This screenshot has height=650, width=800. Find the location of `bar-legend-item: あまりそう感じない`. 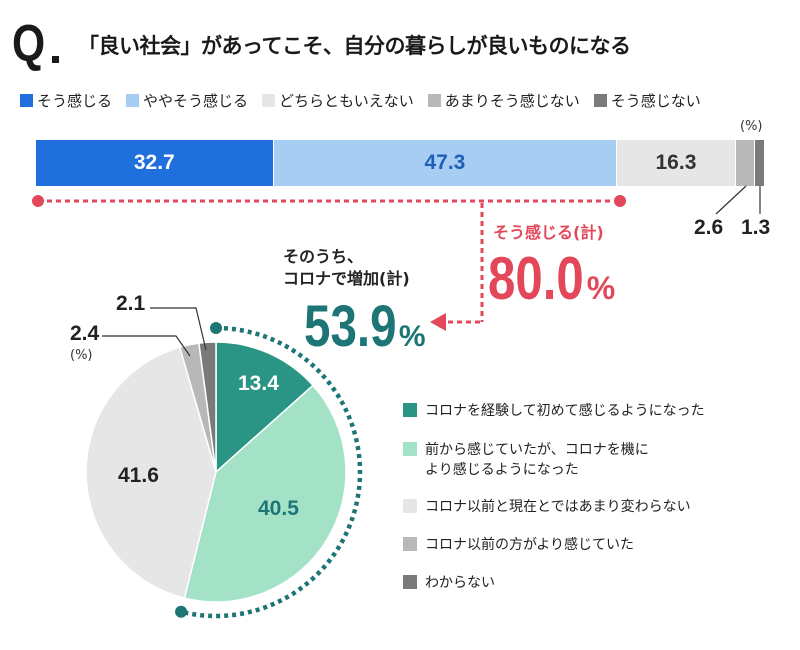

bar-legend-item: あまりそう感じない is located at coordinates (503, 100).